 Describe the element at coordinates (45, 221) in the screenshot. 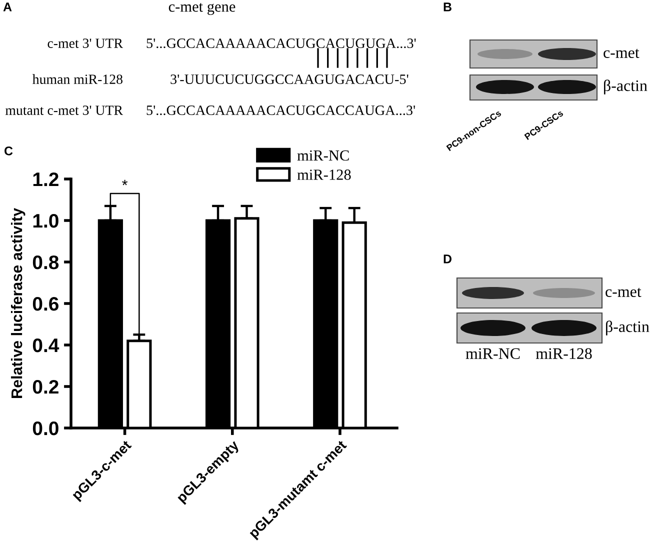

I see `y-tick-label: 1.0` at that location.